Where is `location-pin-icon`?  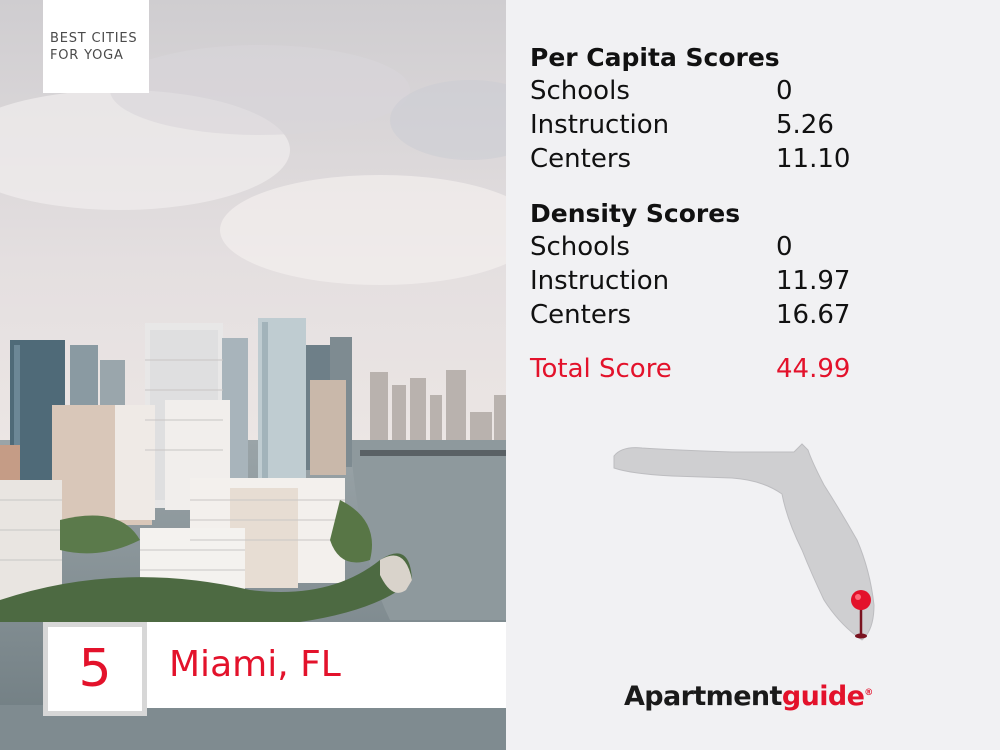 location-pin-icon is located at coordinates (861, 614).